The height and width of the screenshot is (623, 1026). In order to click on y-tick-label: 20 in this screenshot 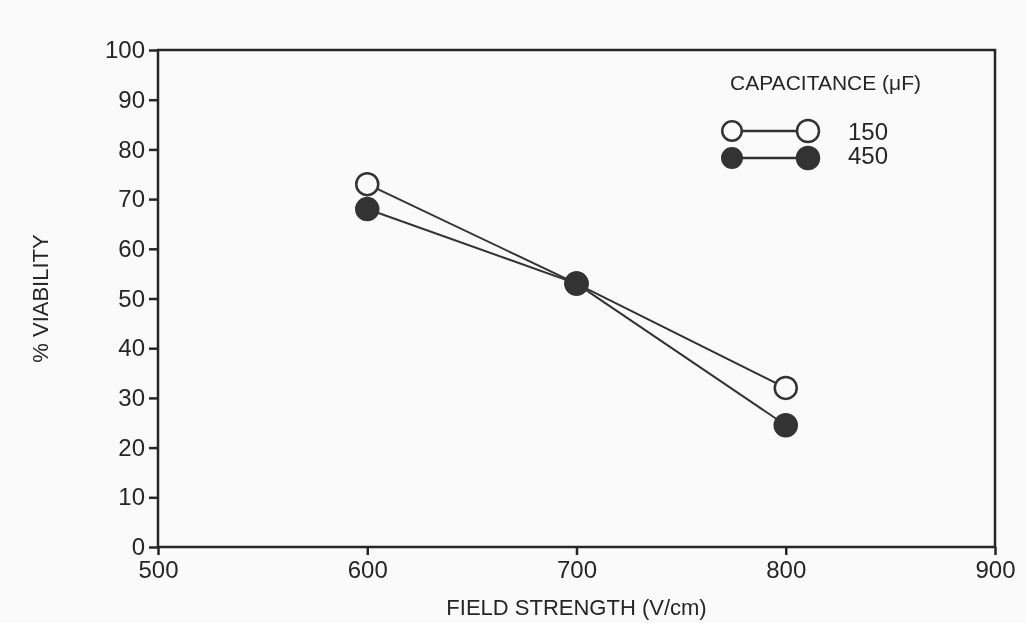, I will do `click(131, 447)`.